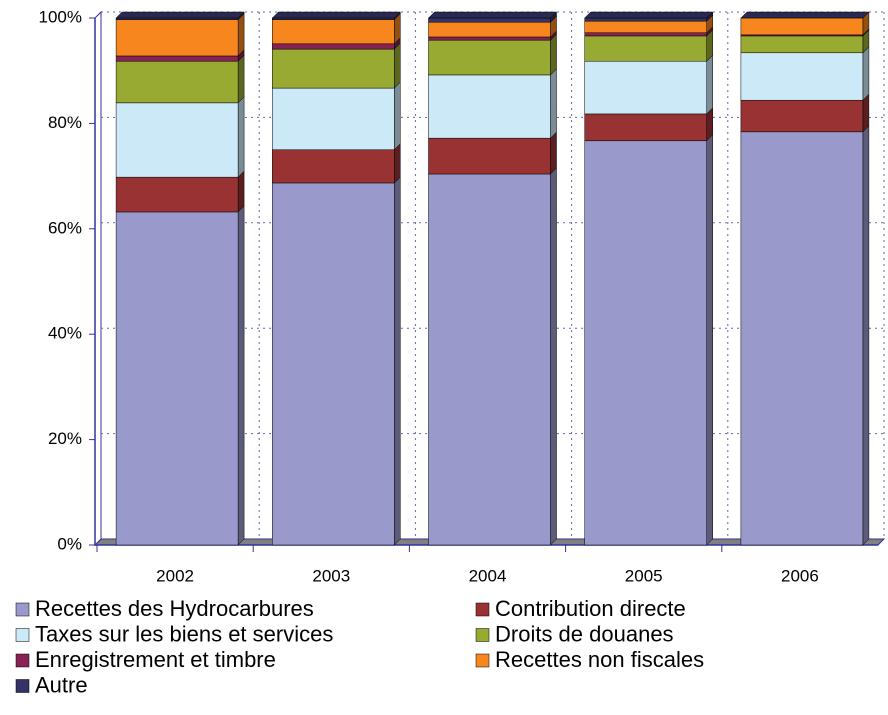 The width and height of the screenshot is (888, 715). I want to click on y-tick-label: 80%, so click(65, 122).